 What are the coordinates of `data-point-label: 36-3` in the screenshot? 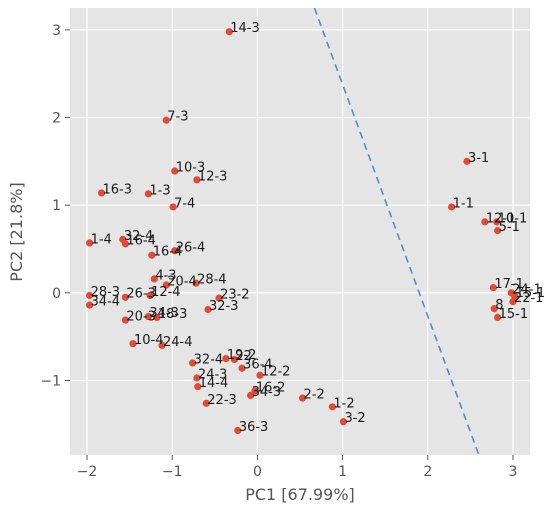 It's located at (254, 427).